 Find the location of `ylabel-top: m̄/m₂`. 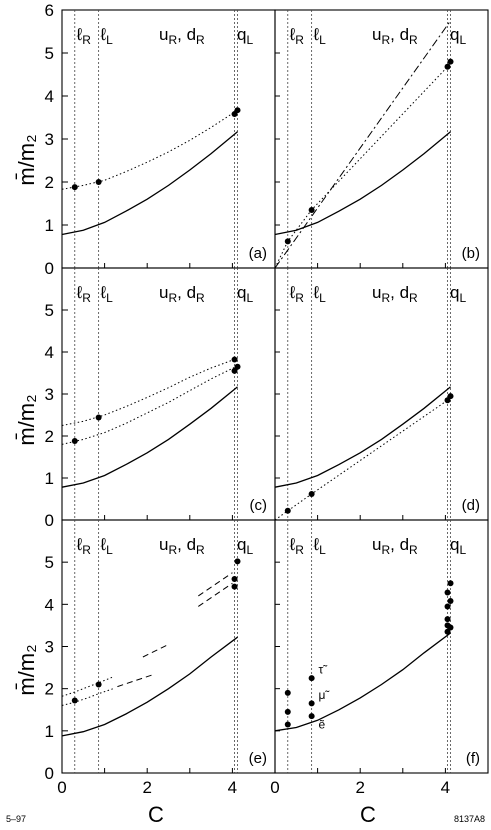

ylabel-top: m̄/m₂ is located at coordinates (26, 159).